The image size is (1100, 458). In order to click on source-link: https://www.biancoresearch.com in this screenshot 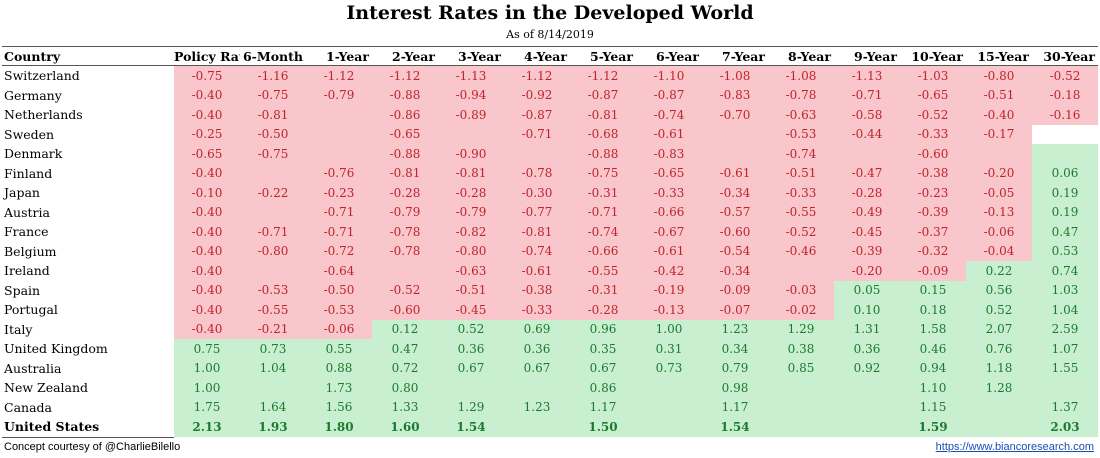, I will do `click(1014, 447)`.